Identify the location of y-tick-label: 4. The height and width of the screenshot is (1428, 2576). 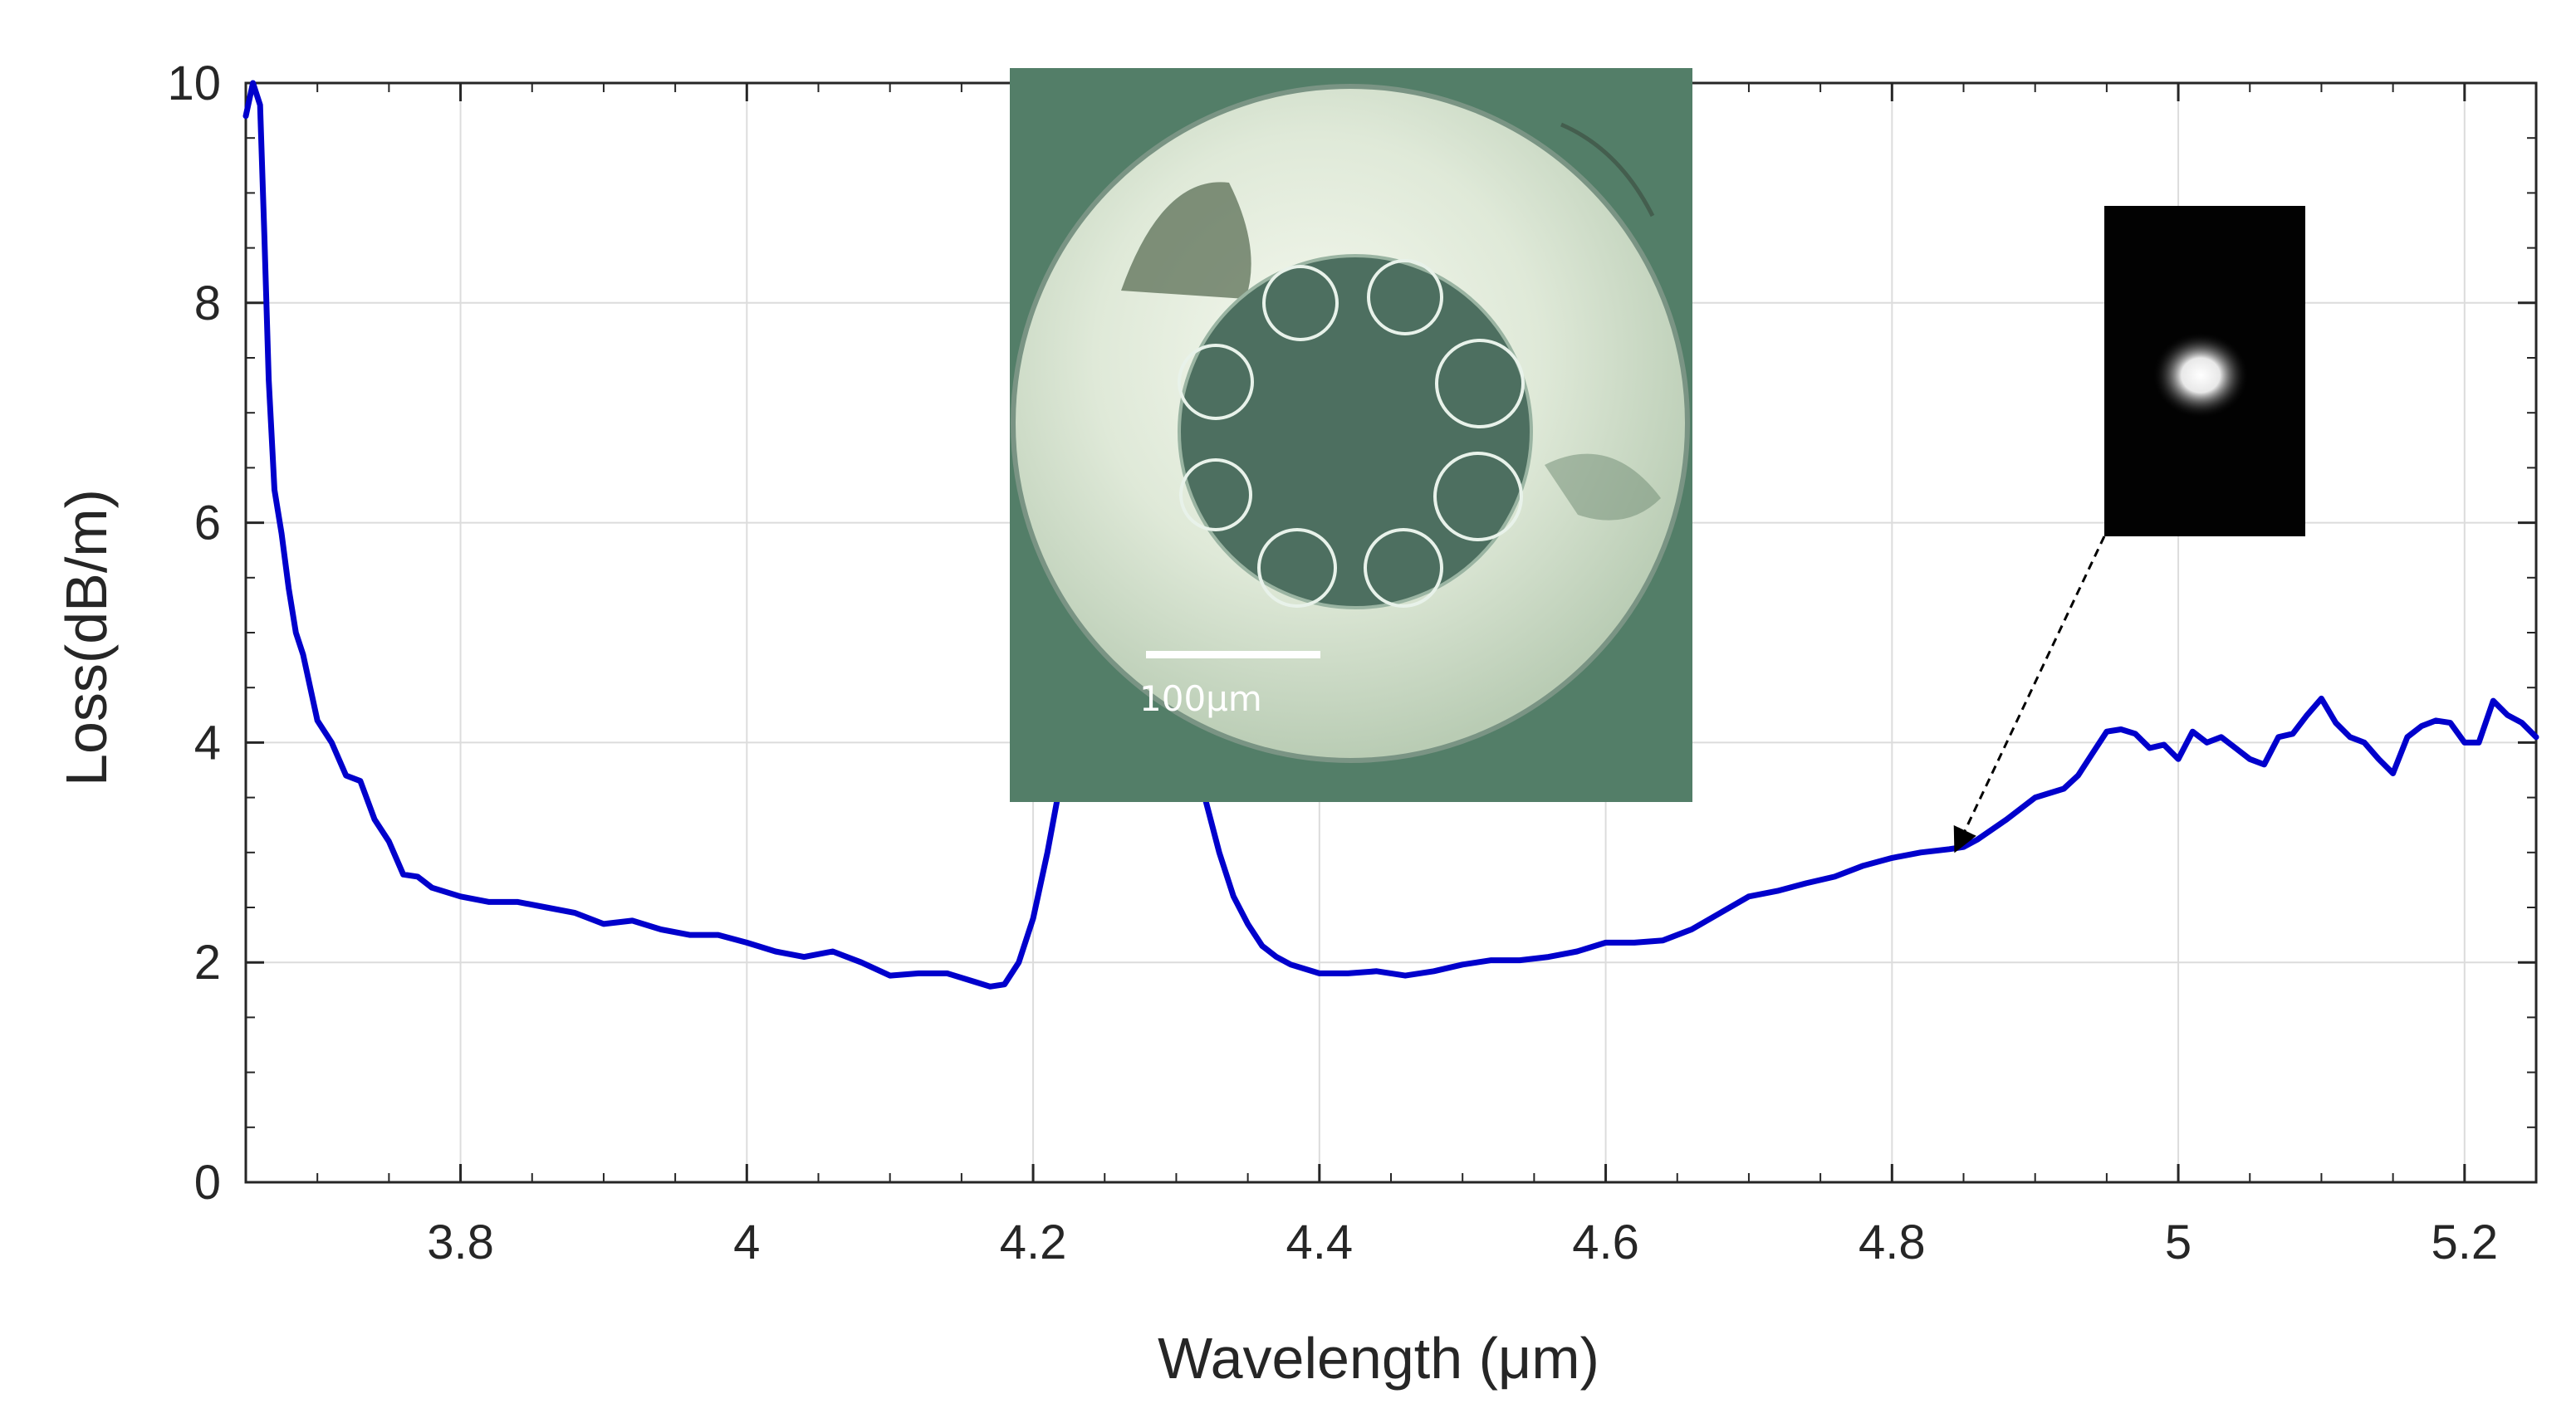
(208, 743).